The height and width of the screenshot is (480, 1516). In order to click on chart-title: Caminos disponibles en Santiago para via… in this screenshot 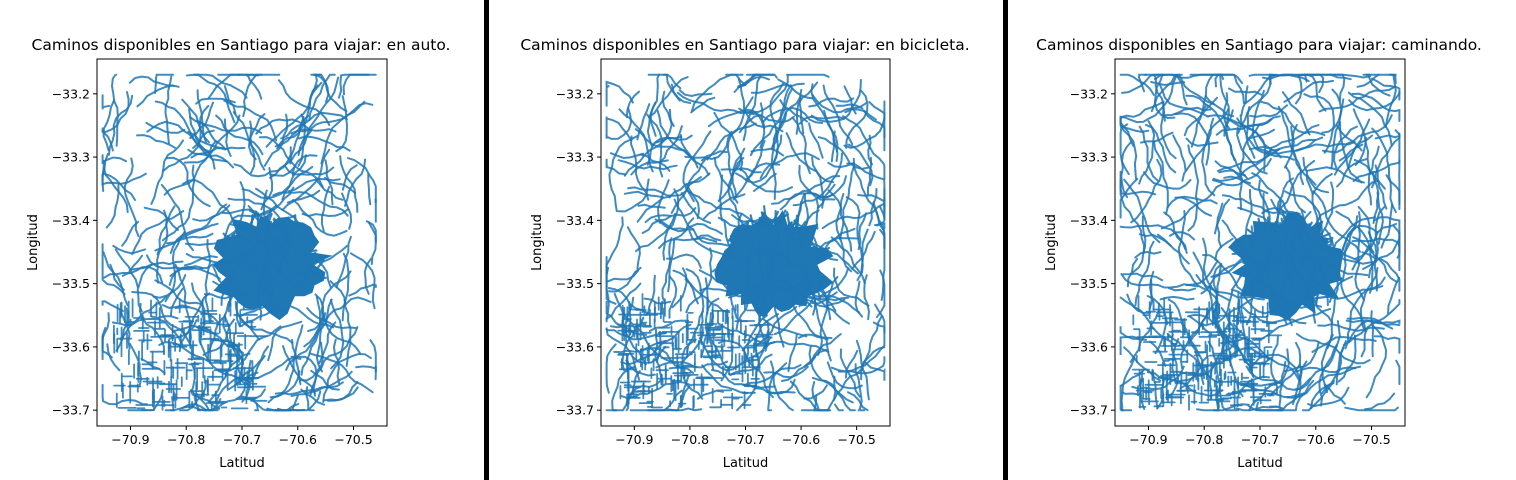, I will do `click(241, 45)`.